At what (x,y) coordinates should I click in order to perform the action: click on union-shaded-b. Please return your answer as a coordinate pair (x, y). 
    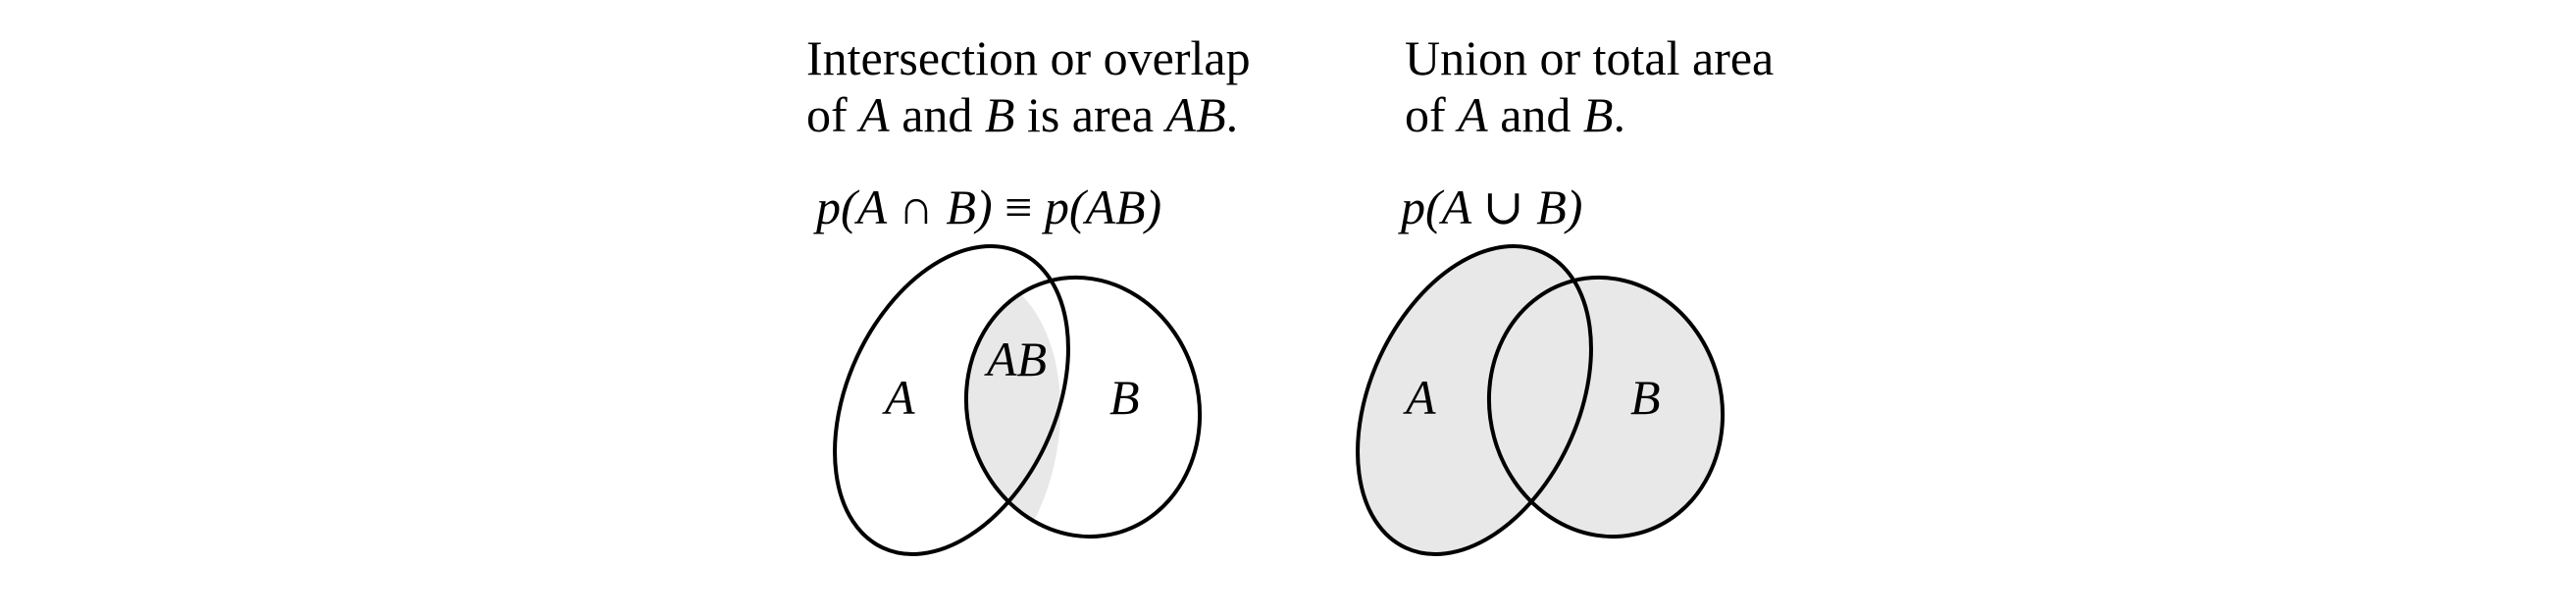
    Looking at the image, I should click on (1606, 407).